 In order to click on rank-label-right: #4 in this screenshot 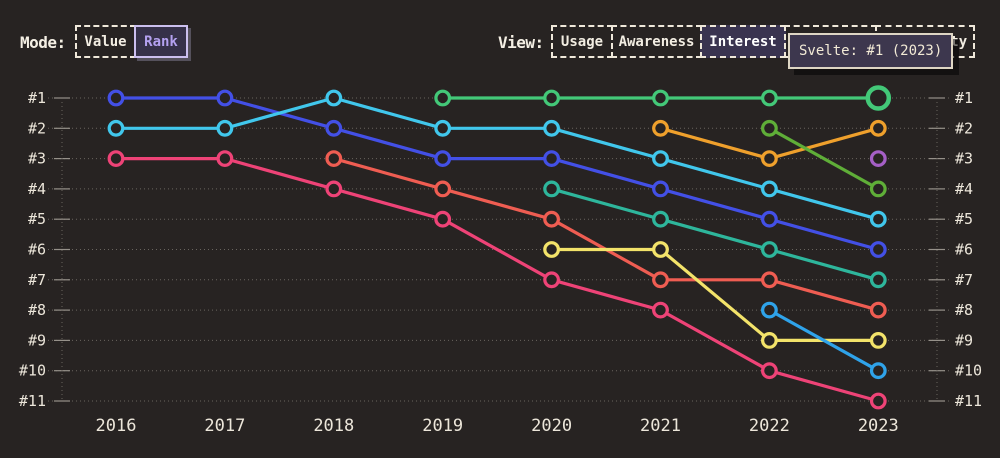, I will do `click(964, 189)`.